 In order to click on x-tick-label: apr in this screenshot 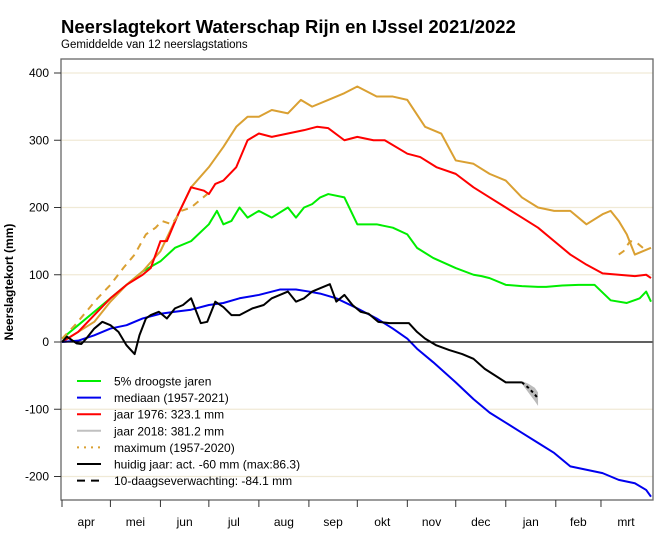, I will do `click(86, 522)`.